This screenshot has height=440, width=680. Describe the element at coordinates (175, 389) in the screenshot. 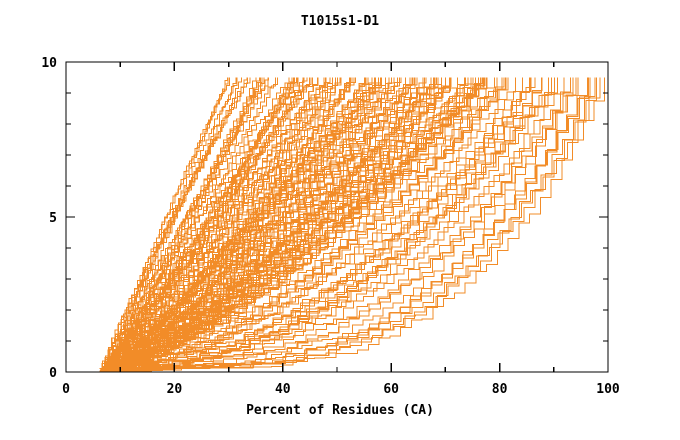

I see `x-tick-label: 20` at that location.